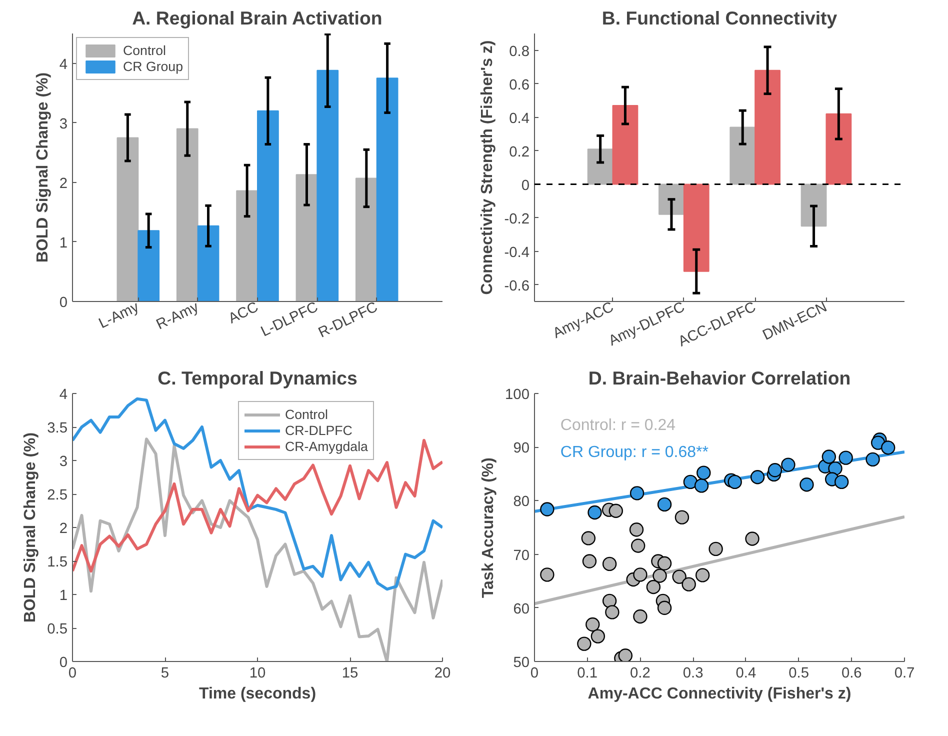 The width and height of the screenshot is (948, 736). What do you see at coordinates (851, 674) in the screenshot?
I see `x-tick-label: 0.6` at bounding box center [851, 674].